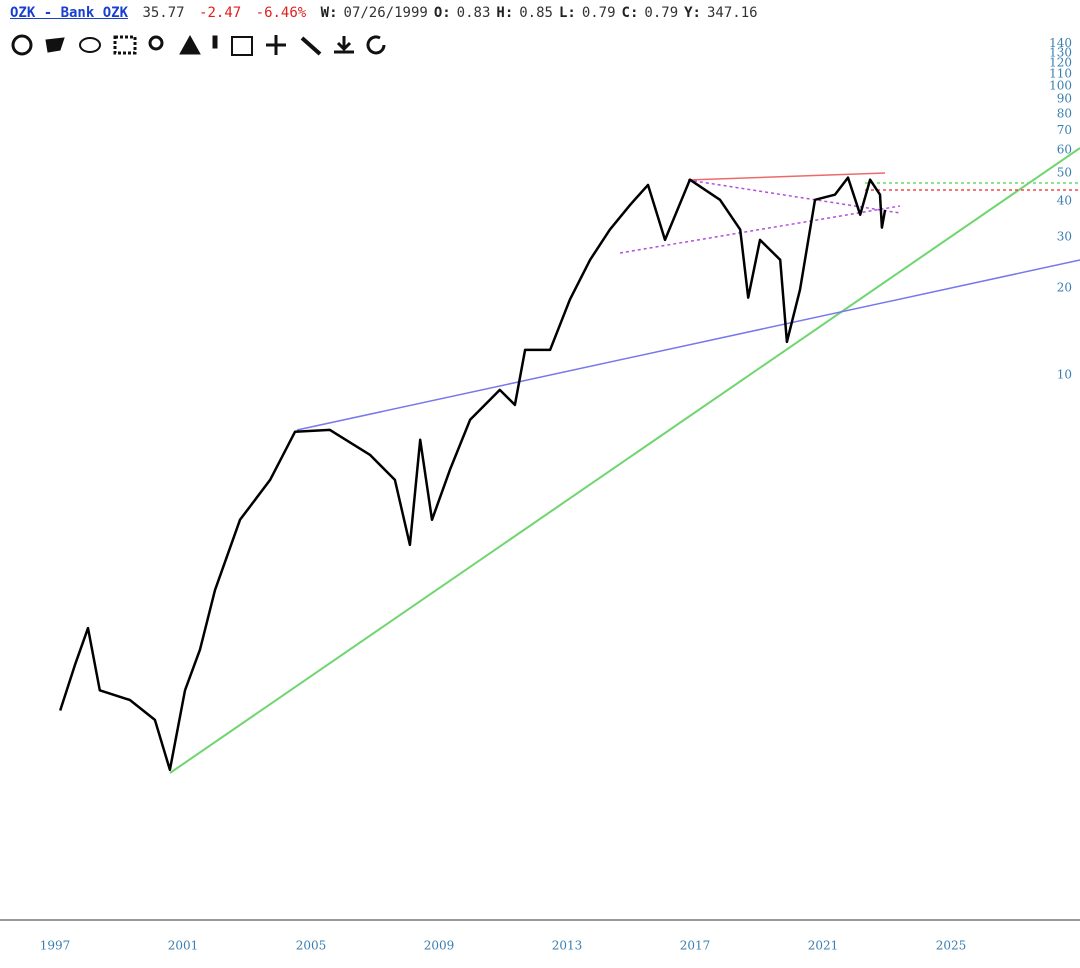 Image resolution: width=1080 pixels, height=968 pixels. What do you see at coordinates (823, 946) in the screenshot?
I see `x-tick-label: 2021` at bounding box center [823, 946].